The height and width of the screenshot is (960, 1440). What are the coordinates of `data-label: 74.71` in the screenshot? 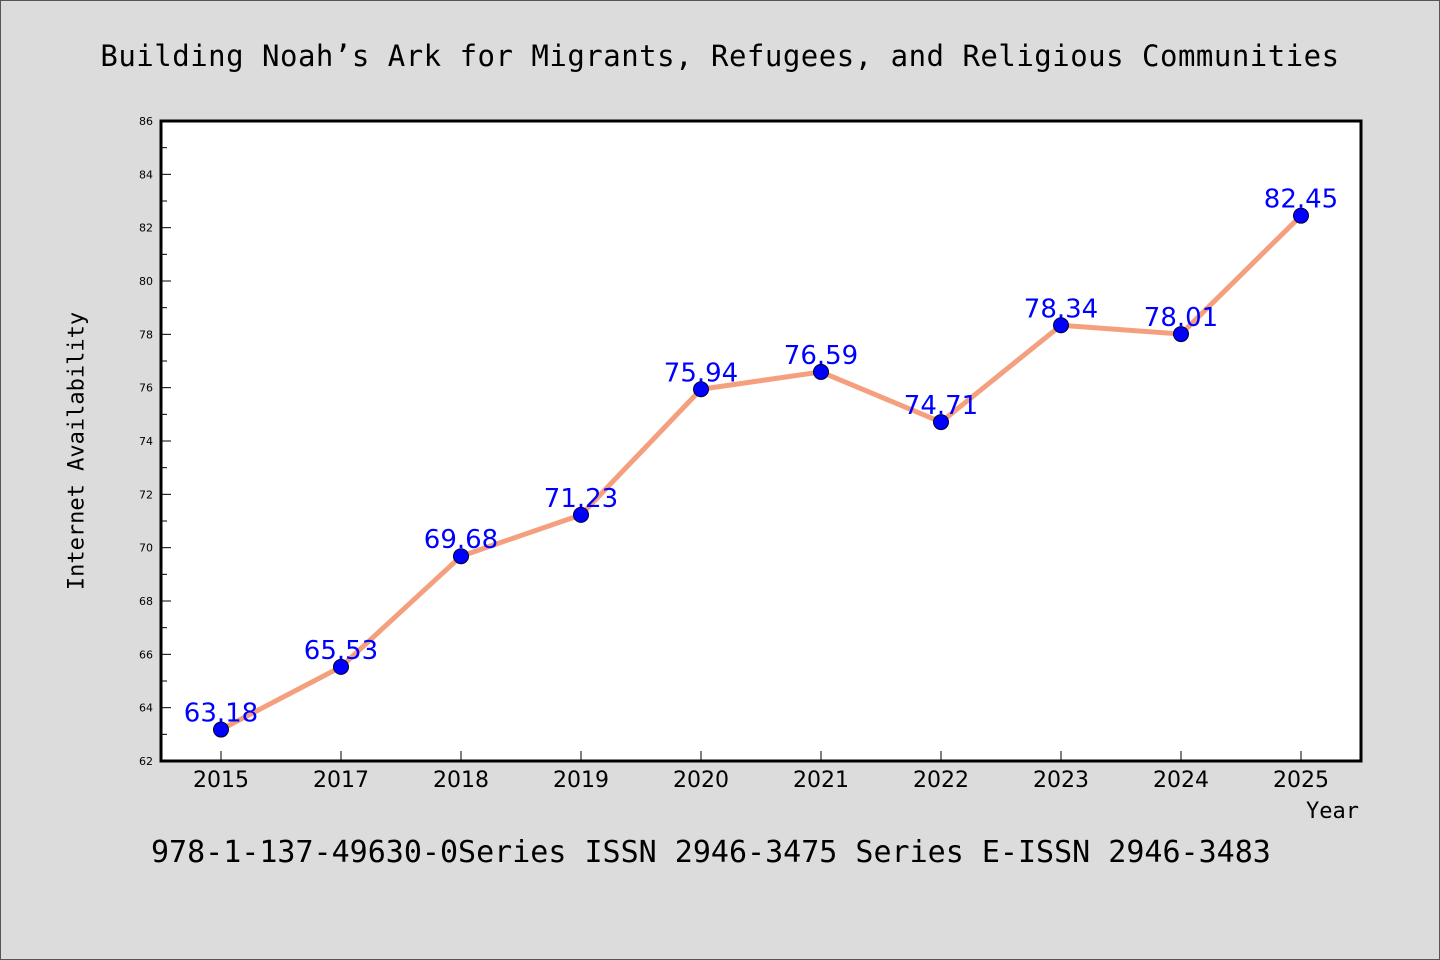 It's located at (941, 406).